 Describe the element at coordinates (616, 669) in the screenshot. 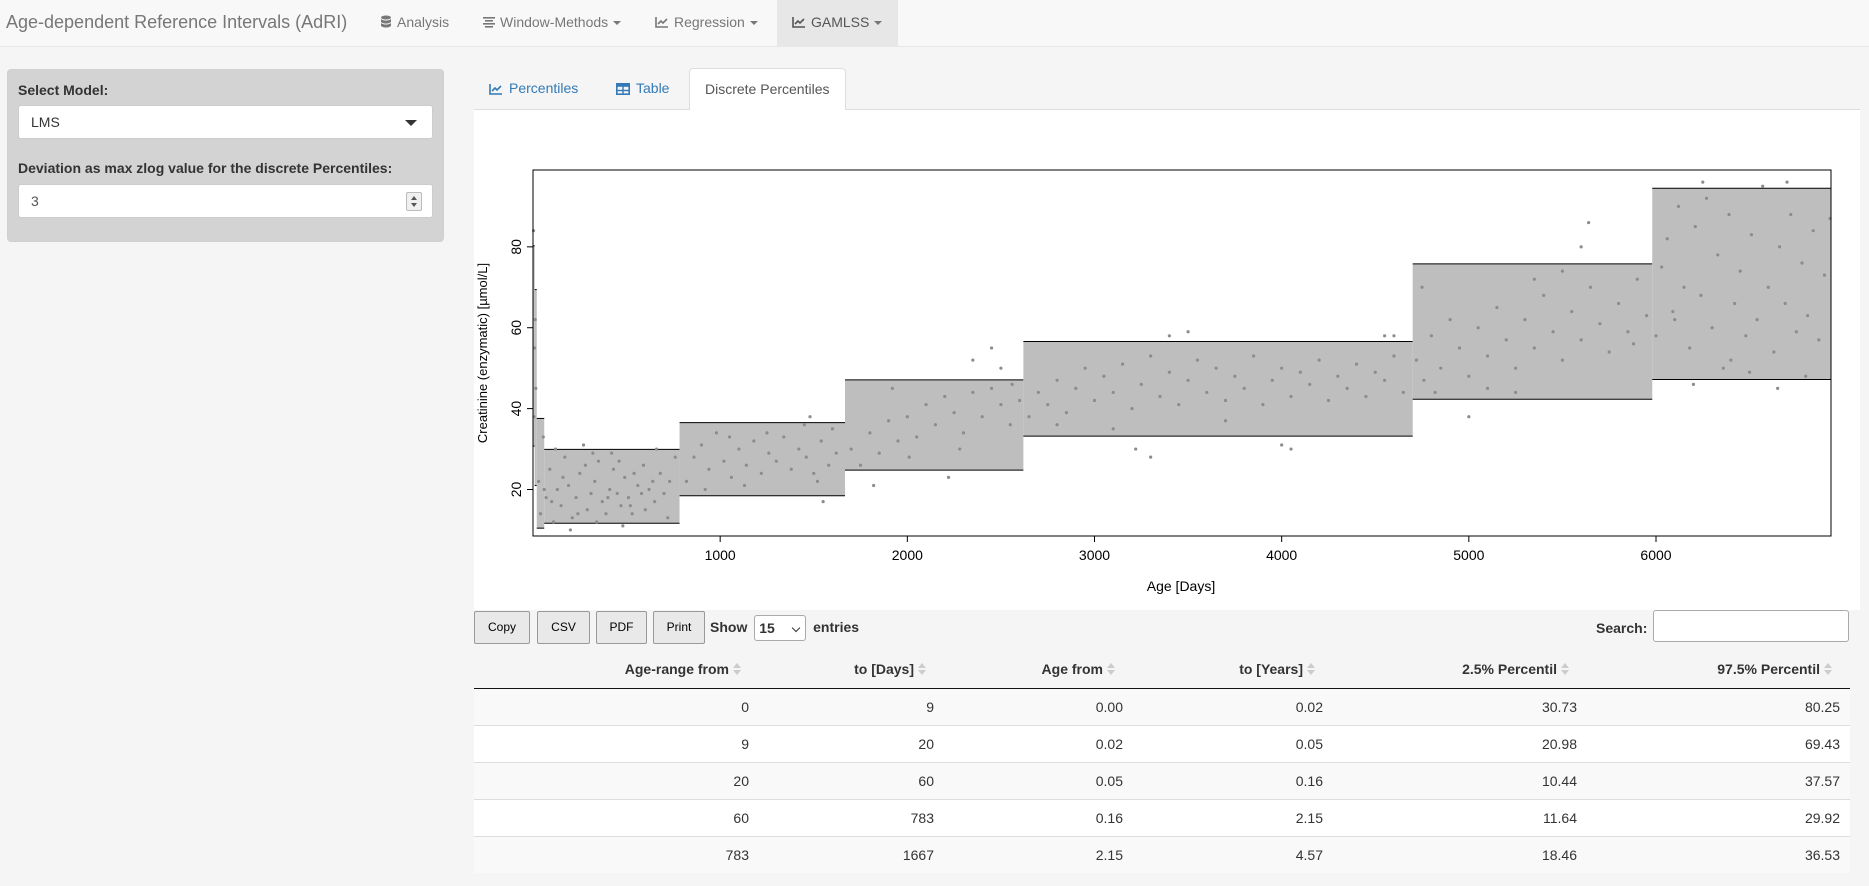

I see `col-header-age-range-from: Age-range from` at that location.